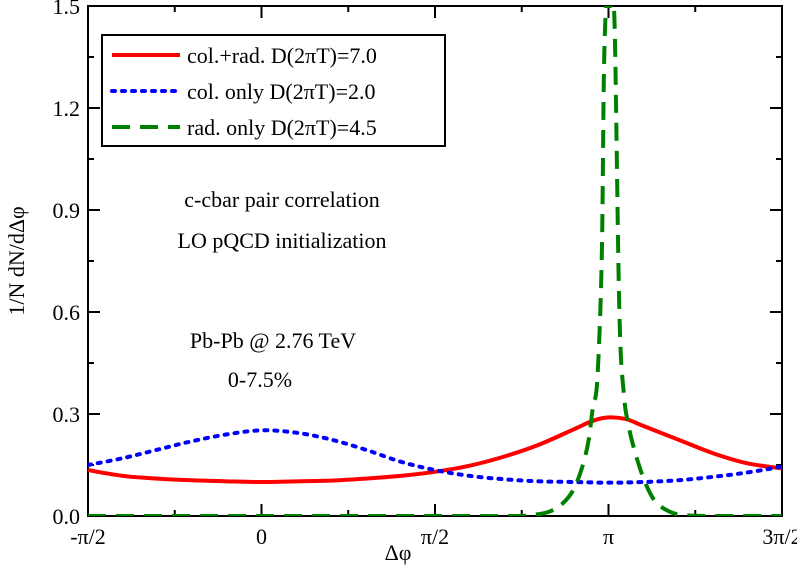 The image size is (797, 576). Describe the element at coordinates (88, 536) in the screenshot. I see `x-tick-label: -π/2` at that location.